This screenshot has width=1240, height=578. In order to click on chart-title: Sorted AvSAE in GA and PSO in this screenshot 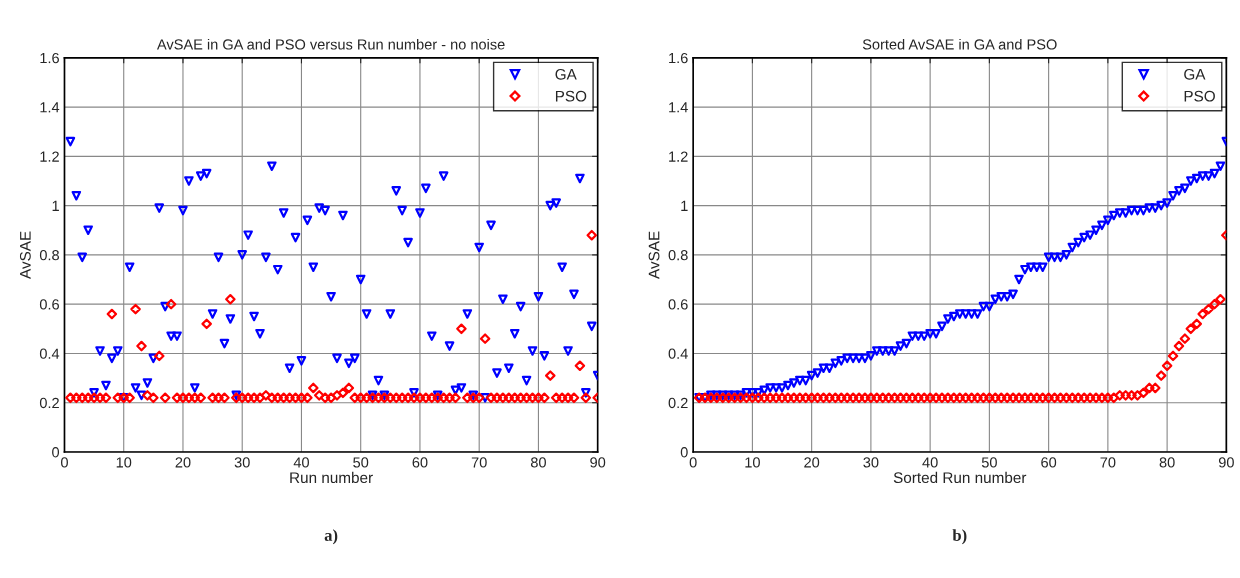, I will do `click(959, 44)`.